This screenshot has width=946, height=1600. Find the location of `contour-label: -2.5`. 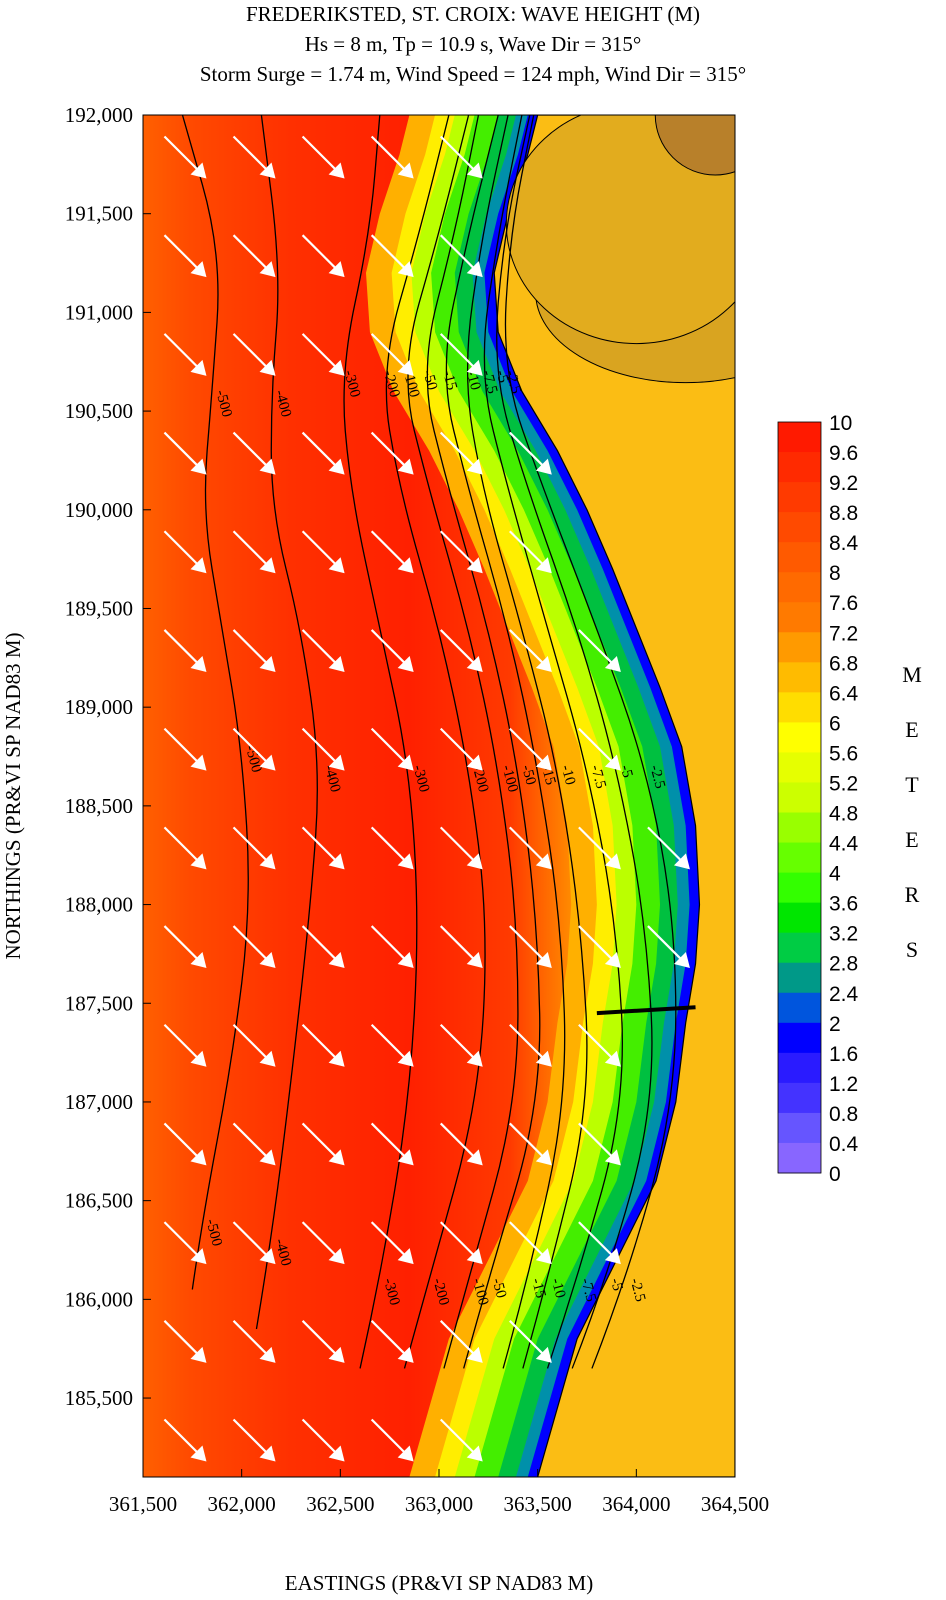

contour-label: -2.5 is located at coordinates (657, 776).